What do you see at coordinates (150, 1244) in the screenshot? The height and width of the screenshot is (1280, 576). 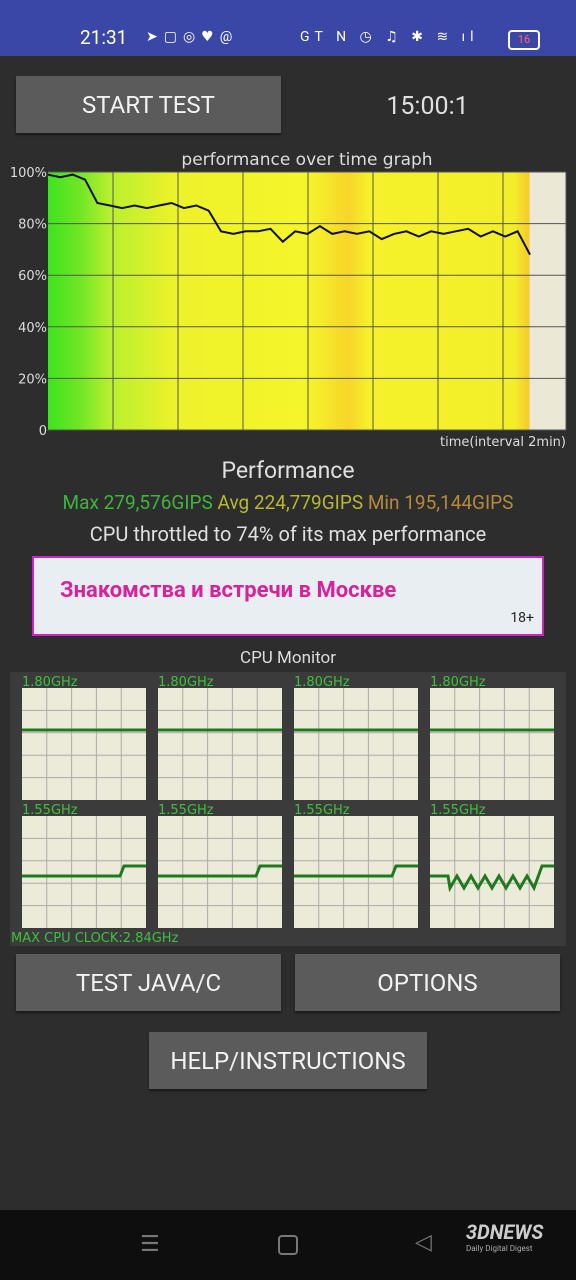 I see `menu-button: ☰` at bounding box center [150, 1244].